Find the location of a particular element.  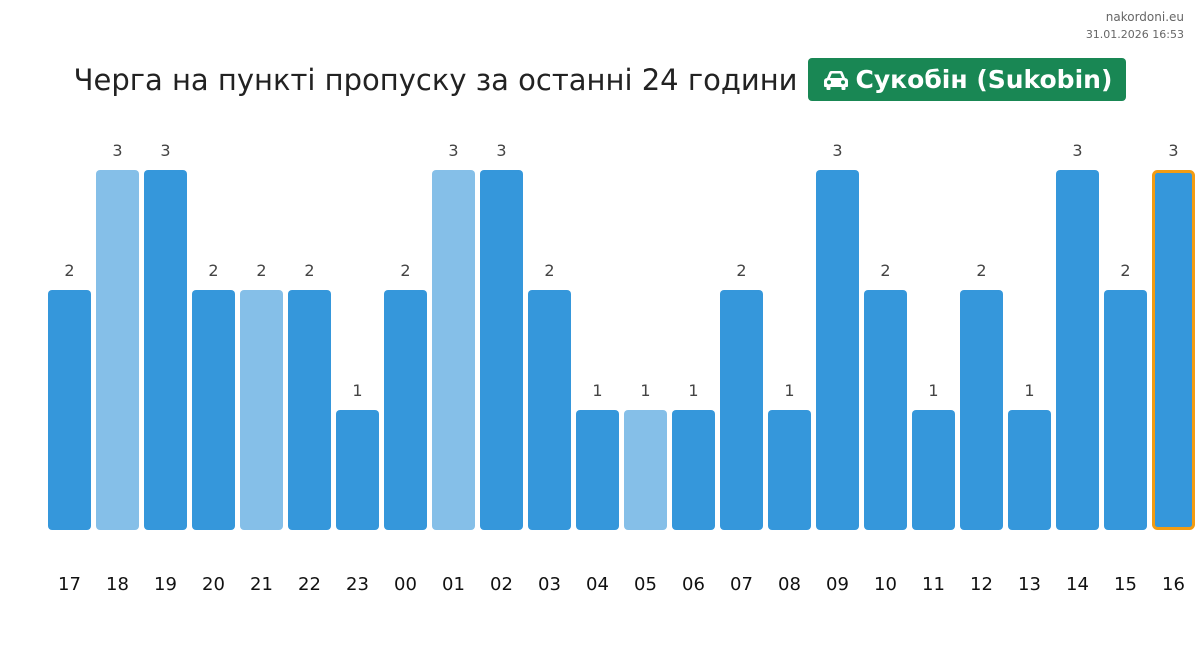

x-tick-label: 16 is located at coordinates (1173, 584).